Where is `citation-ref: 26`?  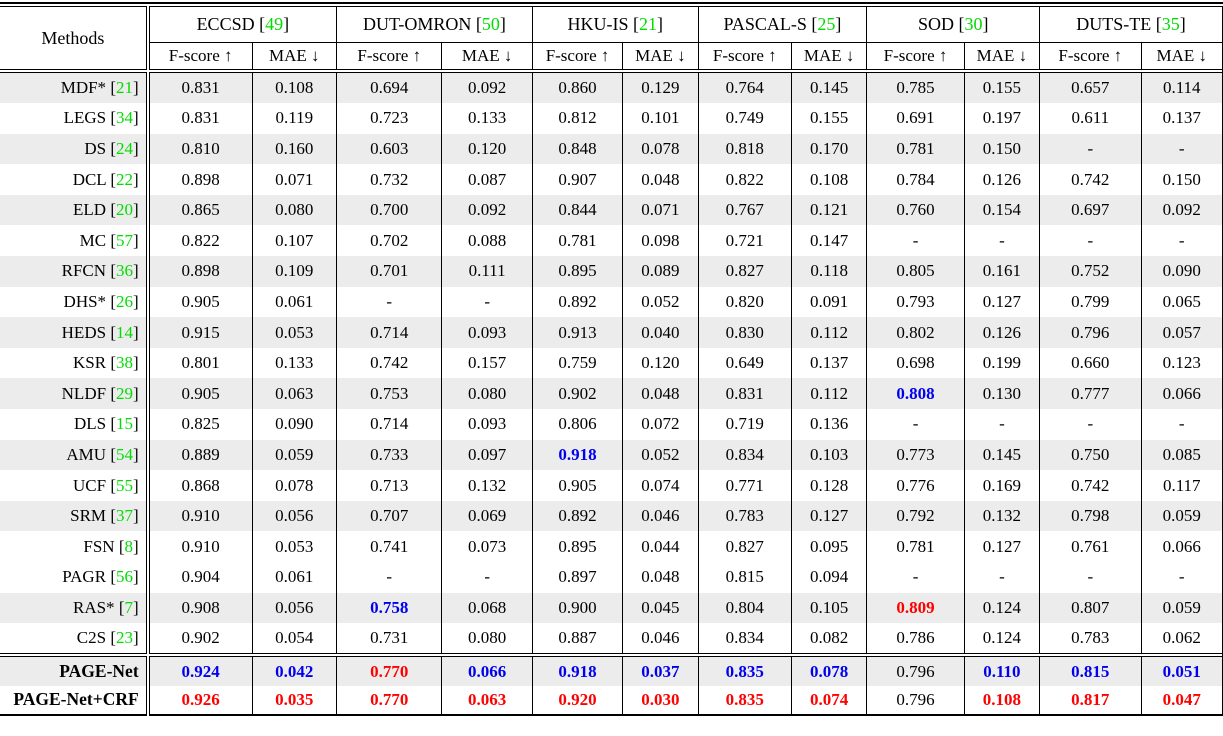
citation-ref: 26 is located at coordinates (124, 301).